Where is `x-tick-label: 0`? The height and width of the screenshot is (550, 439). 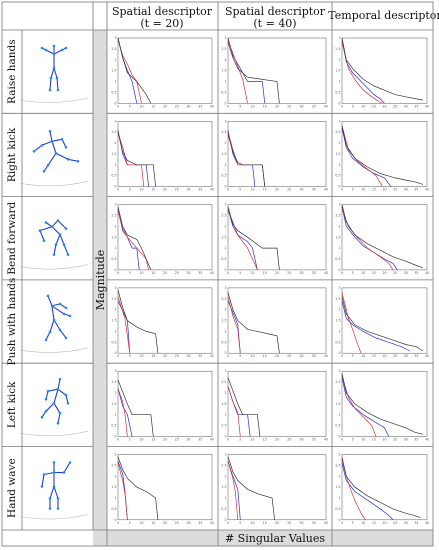 x-tick-label: 0 is located at coordinates (228, 523).